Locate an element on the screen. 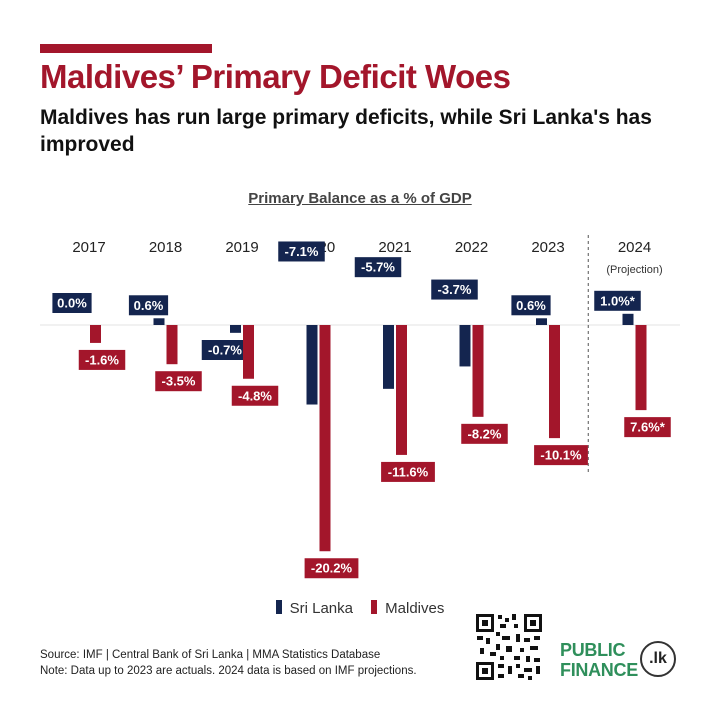 Image resolution: width=720 pixels, height=720 pixels. data-label-box-sri-lanka-2021 is located at coordinates (378, 267).